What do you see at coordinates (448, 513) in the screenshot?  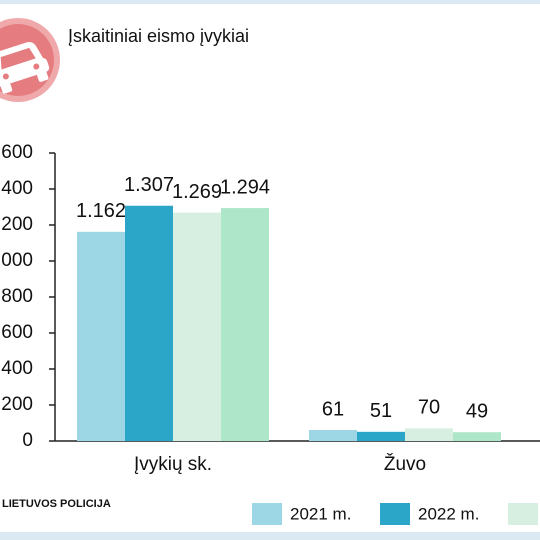 I see `legend-label: 2022 m.` at bounding box center [448, 513].